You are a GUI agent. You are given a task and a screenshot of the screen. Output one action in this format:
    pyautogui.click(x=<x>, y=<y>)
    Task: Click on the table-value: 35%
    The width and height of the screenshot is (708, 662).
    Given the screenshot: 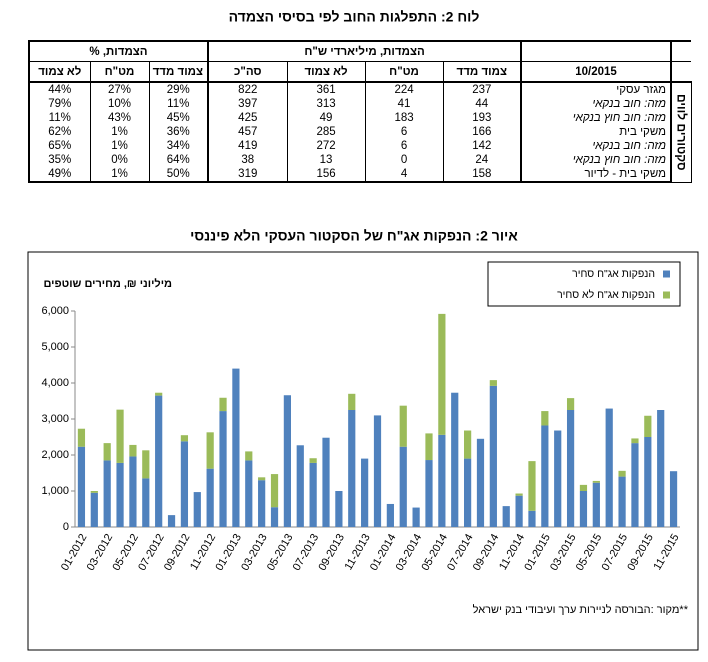 What is the action you would take?
    pyautogui.click(x=59, y=160)
    